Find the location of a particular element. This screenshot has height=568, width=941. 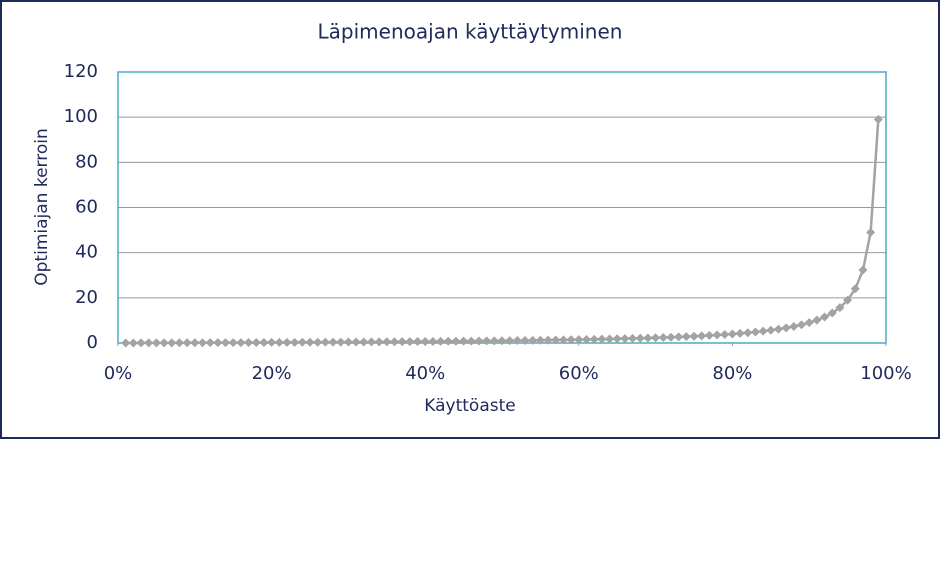

y-tick-label: 80 is located at coordinates (86, 161).